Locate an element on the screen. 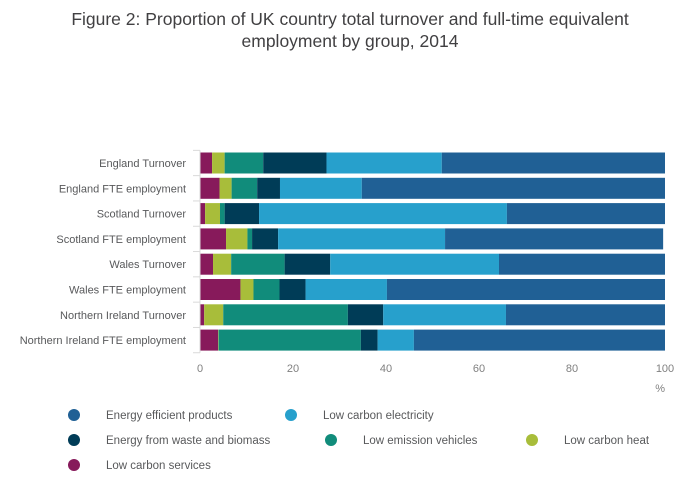 The image size is (700, 502). legend-item-low-carbon-heat: Low carbon heat is located at coordinates (588, 440).